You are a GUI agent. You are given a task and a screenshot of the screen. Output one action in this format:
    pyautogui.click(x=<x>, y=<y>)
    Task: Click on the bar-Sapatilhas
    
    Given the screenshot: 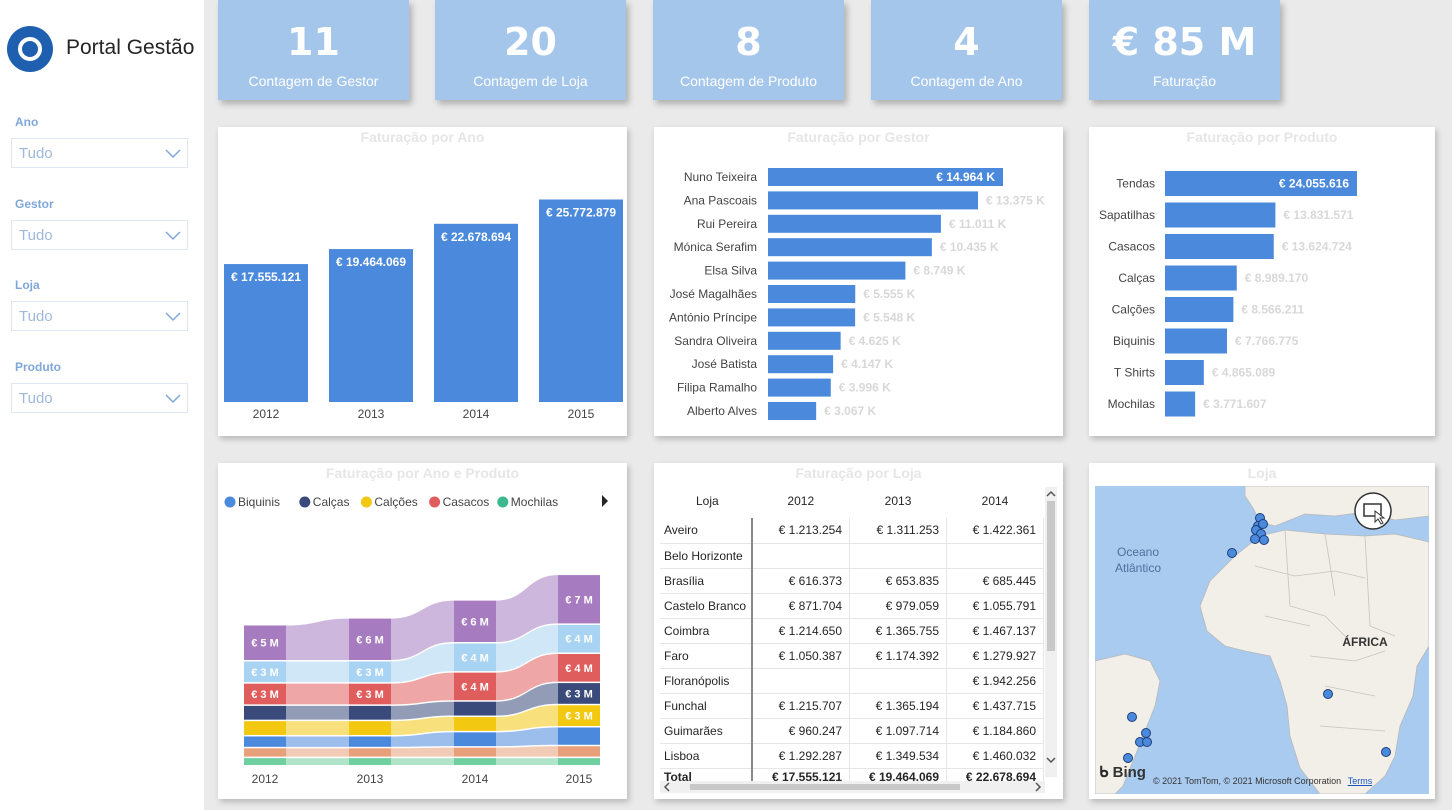 What is the action you would take?
    pyautogui.click(x=1220, y=215)
    